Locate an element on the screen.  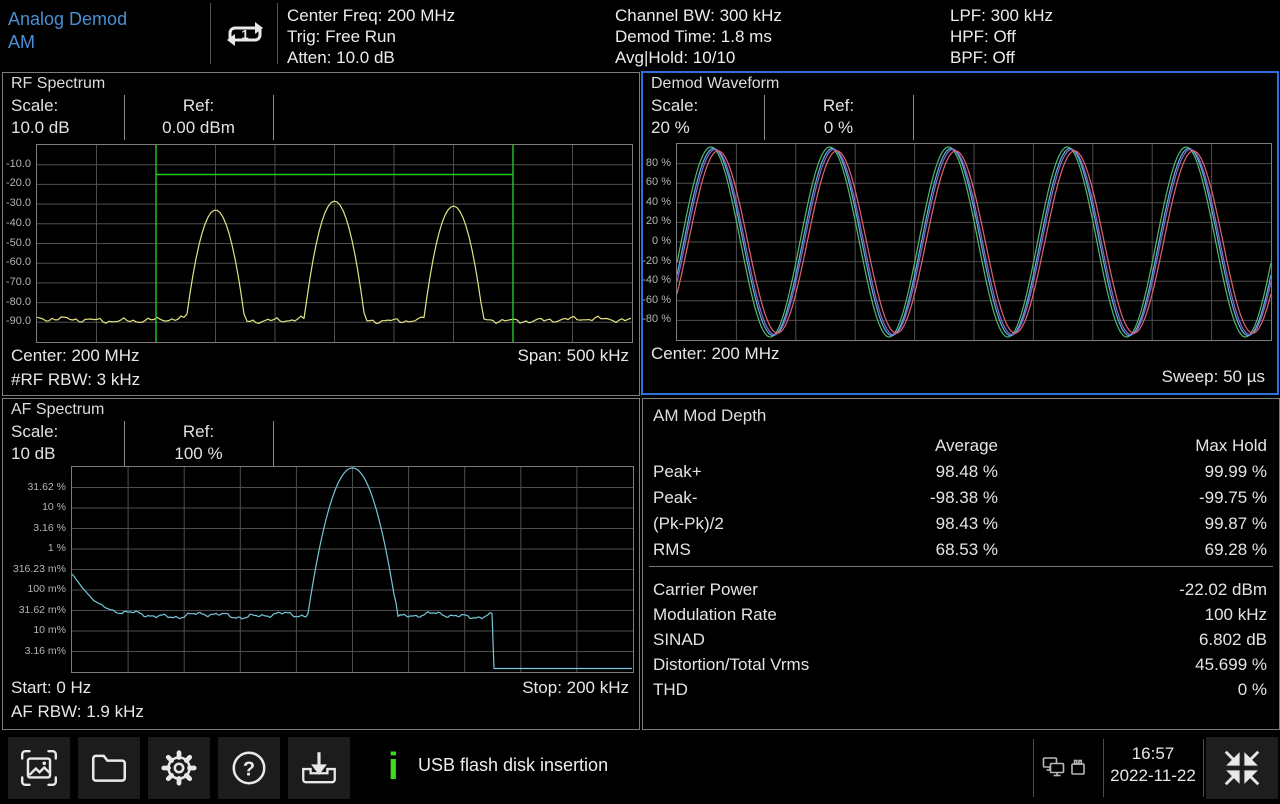
metric-row: Modulation Rate 100 kHz is located at coordinates (966, 614).